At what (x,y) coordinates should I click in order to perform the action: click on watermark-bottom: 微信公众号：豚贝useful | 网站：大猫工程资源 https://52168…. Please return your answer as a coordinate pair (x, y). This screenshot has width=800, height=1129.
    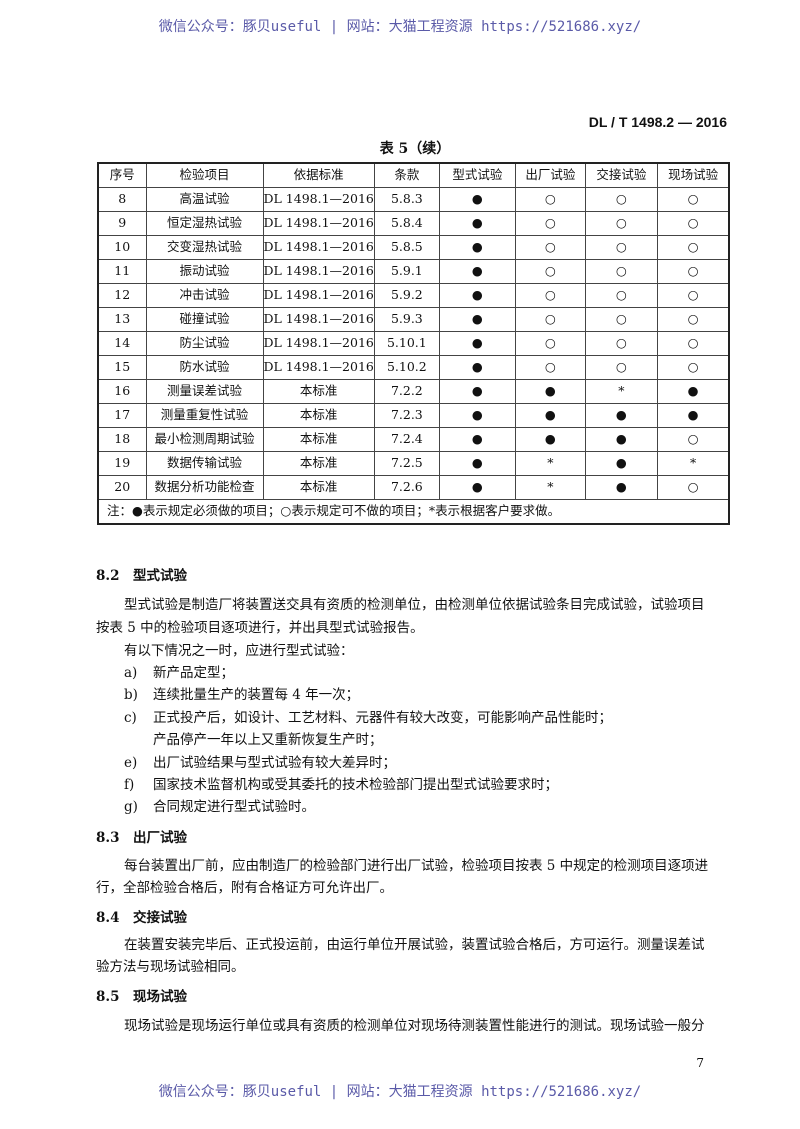
    Looking at the image, I should click on (400, 1092).